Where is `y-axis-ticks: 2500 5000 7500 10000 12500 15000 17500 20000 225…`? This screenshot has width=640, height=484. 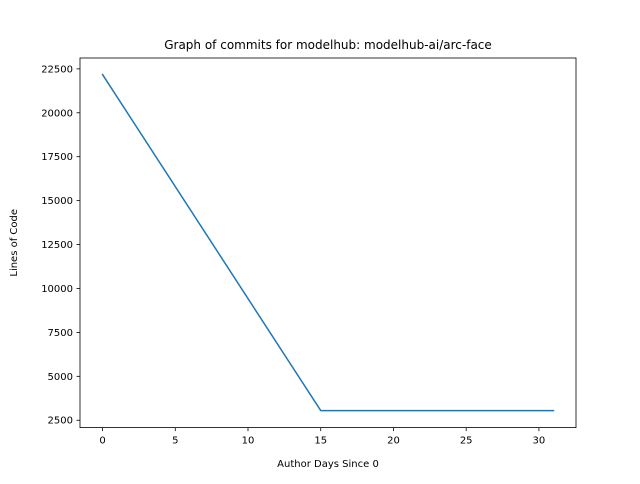
y-axis-ticks: 2500 5000 7500 10000 12500 15000 17500 20000 225… is located at coordinates (60, 245).